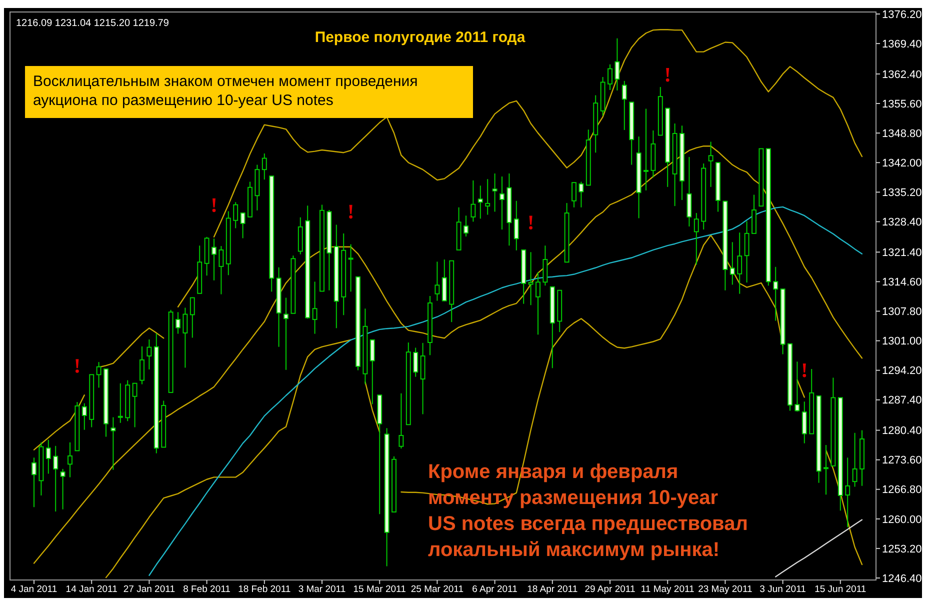  I want to click on y-tick-label: 1342.00, so click(902, 163).